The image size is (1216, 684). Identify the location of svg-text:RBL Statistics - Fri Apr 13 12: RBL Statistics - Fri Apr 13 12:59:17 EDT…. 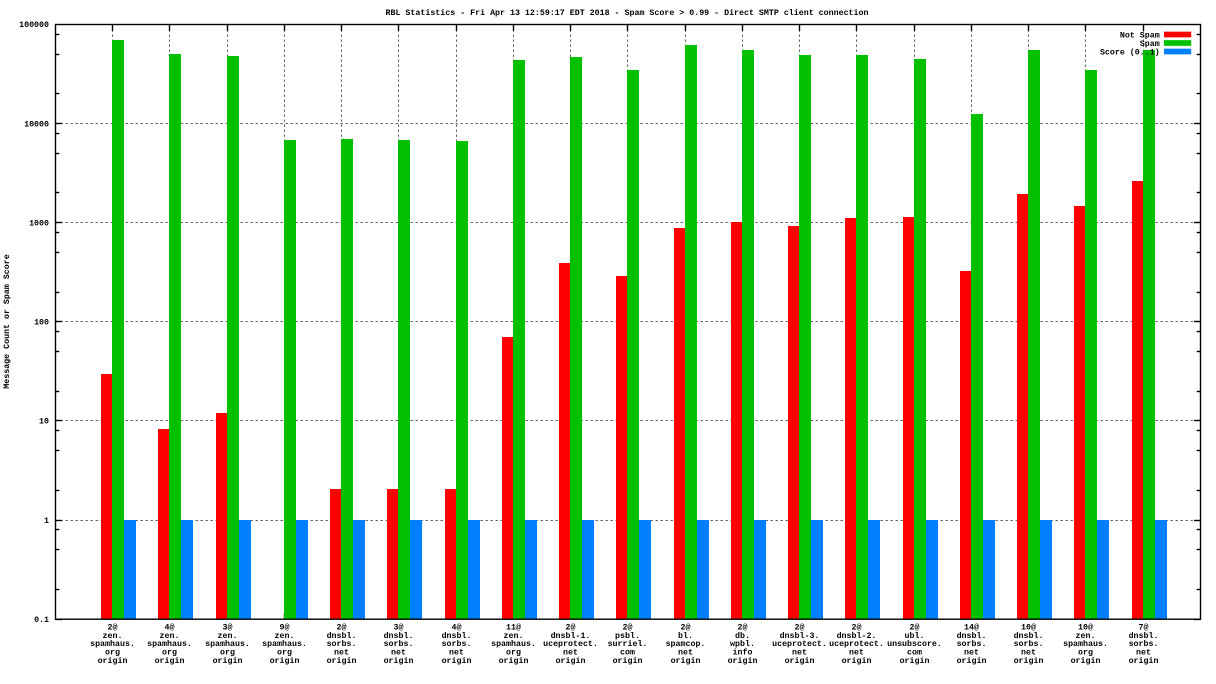
(627, 13).